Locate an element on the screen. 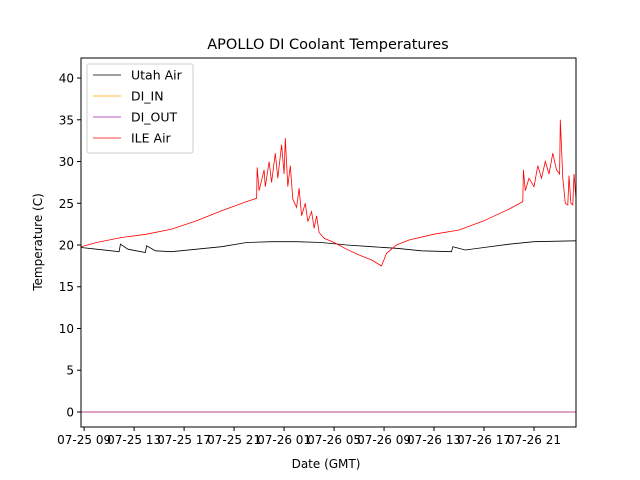 This screenshot has width=640, height=480. y-tick-label: 35 is located at coordinates (66, 120).